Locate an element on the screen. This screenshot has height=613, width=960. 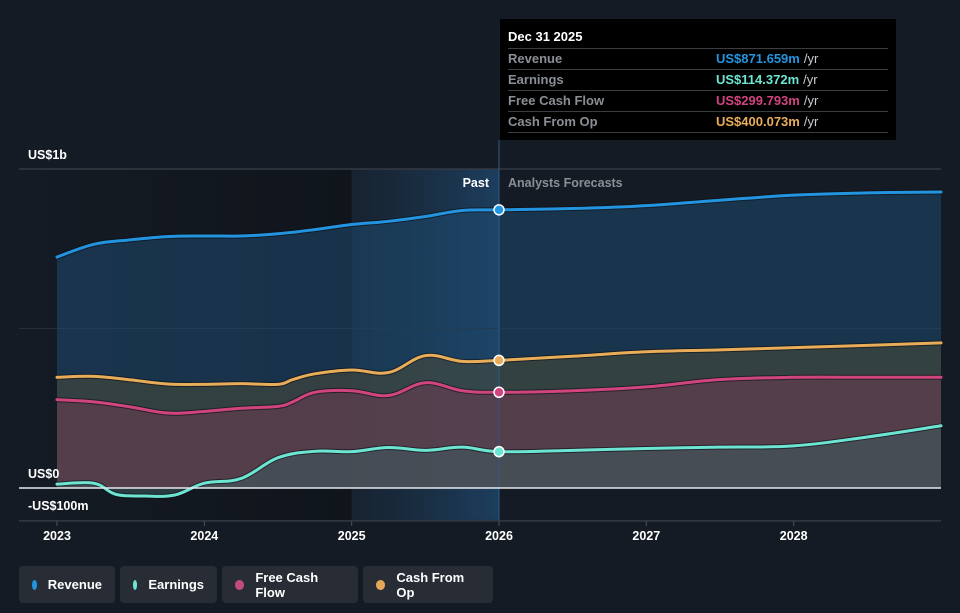
legend-label: Cash From Op is located at coordinates (430, 584).